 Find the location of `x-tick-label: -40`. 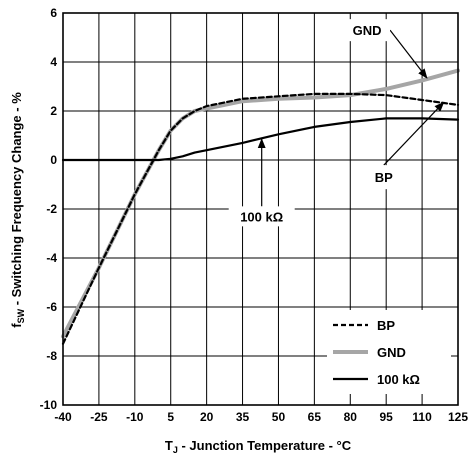

x-tick-label: -40 is located at coordinates (63, 417).